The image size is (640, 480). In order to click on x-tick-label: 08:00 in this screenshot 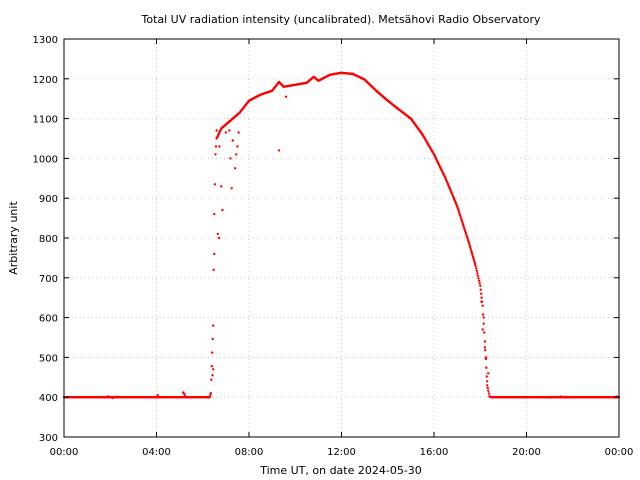, I will do `click(249, 452)`.